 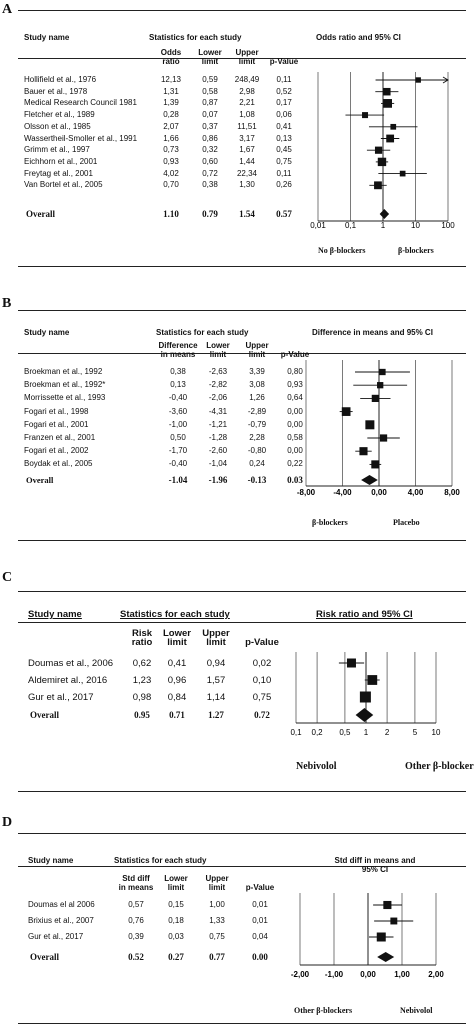 What do you see at coordinates (257, 398) in the screenshot?
I see `upper-limit: 1,26` at bounding box center [257, 398].